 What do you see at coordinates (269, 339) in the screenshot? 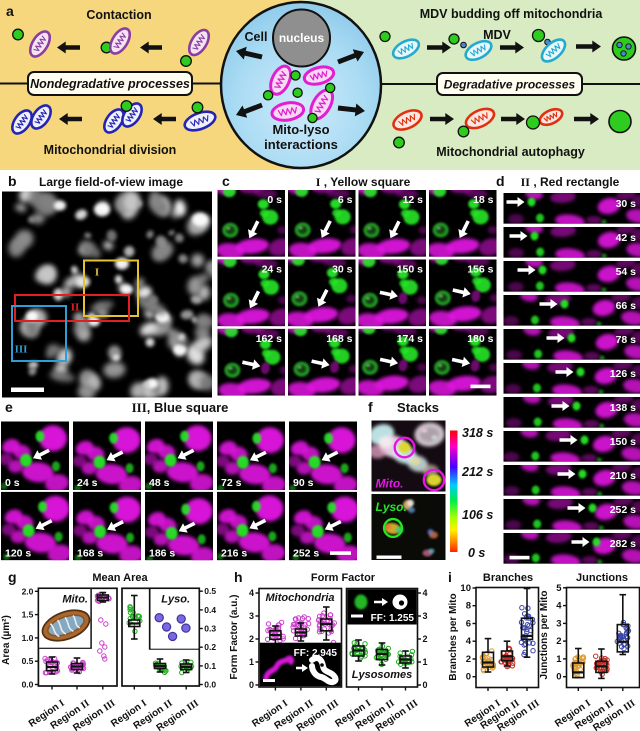
I see `svg-text: 162 s` at bounding box center [269, 339].